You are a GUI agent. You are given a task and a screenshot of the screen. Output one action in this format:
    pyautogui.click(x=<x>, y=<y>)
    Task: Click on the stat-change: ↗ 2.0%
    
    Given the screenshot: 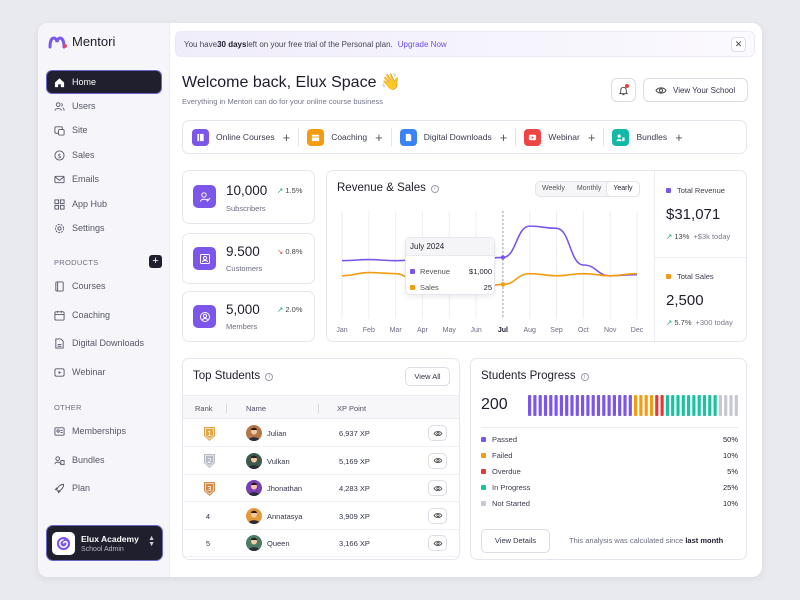 What is the action you would take?
    pyautogui.click(x=290, y=309)
    